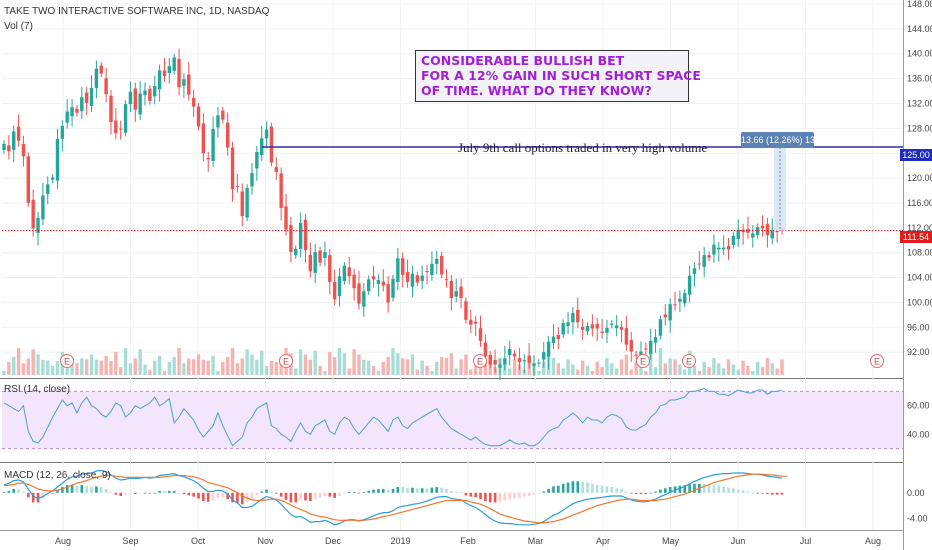  I want to click on macd-tick-label: -4.00, so click(917, 518).